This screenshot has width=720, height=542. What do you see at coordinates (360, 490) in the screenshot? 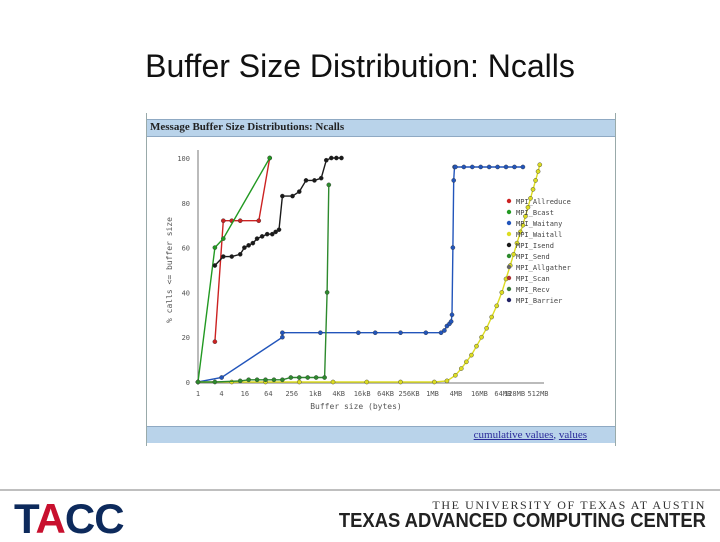
I see `footer-divider` at bounding box center [360, 490].